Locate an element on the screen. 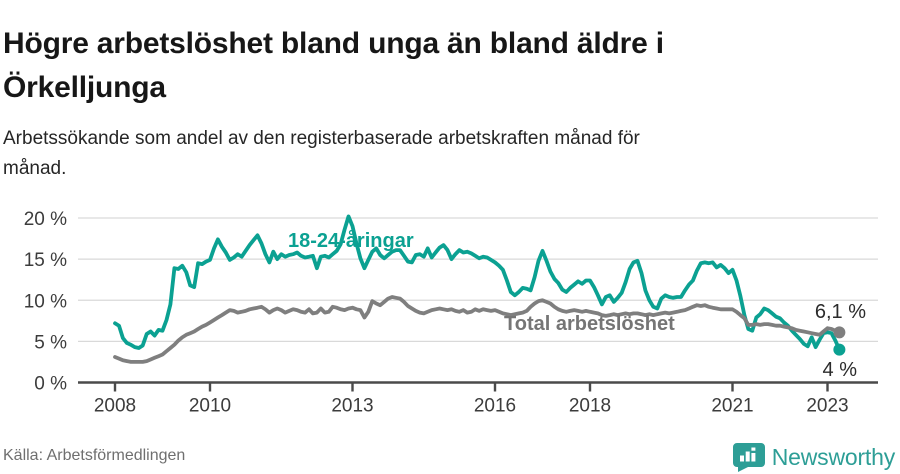 The image size is (900, 474). brand-logo: Newsworthy is located at coordinates (813, 457).